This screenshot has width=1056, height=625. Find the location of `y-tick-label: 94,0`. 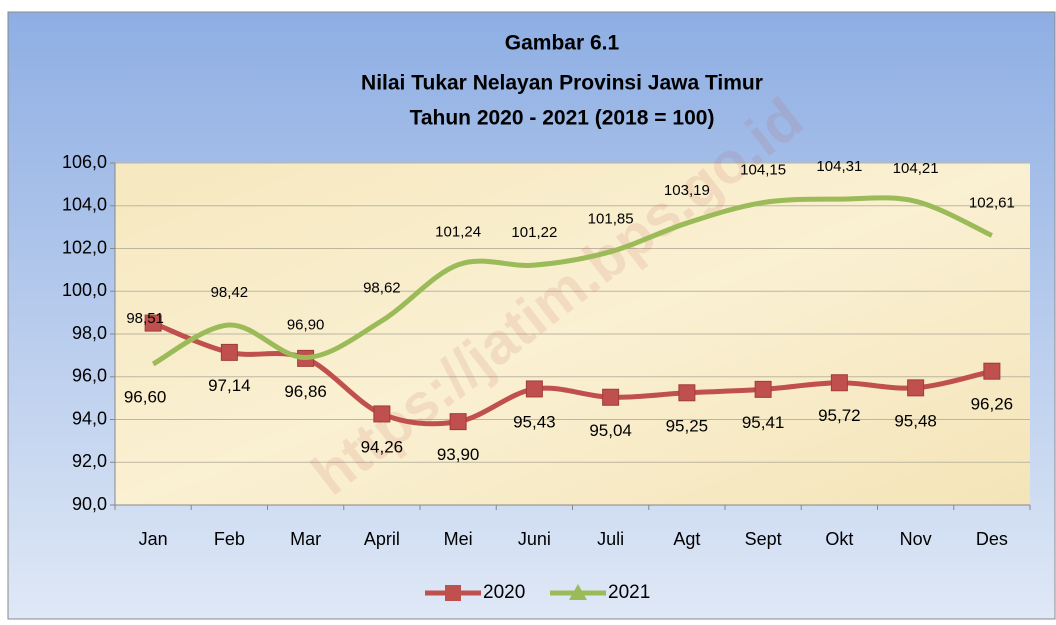

y-tick-label: 94,0 is located at coordinates (89, 418).